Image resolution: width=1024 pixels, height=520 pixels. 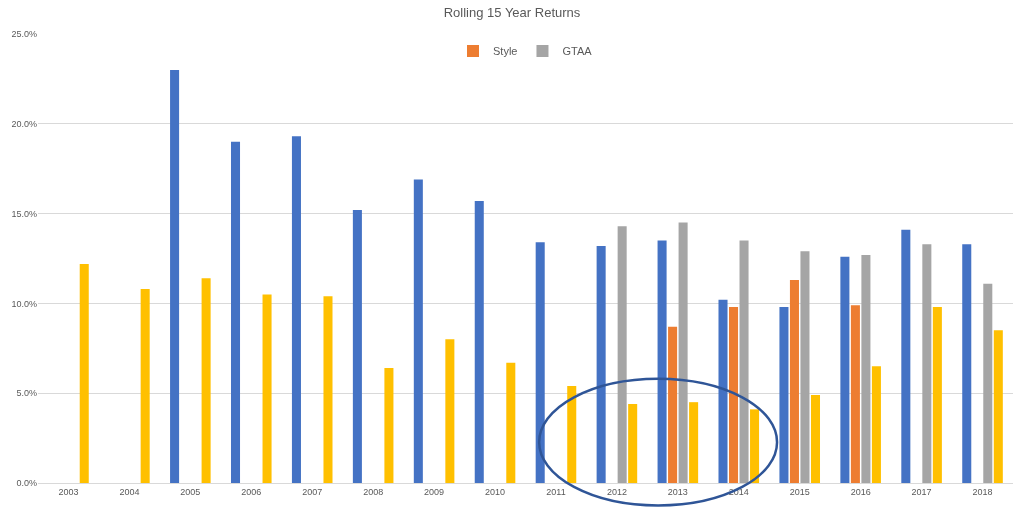 I want to click on x-tick-label: 2003, so click(x=68, y=491).